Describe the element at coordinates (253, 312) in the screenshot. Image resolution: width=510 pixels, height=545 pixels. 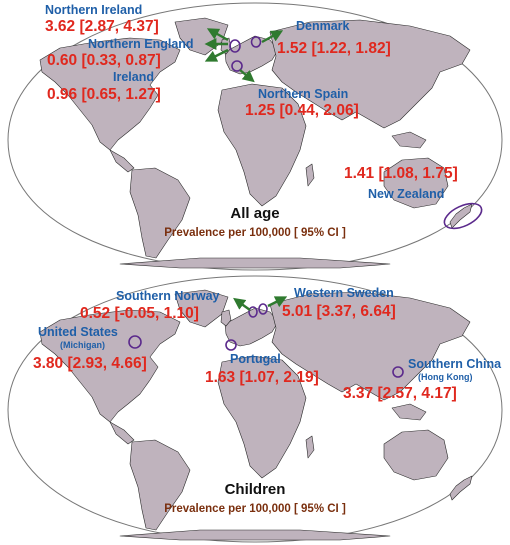
I see `marker-southern-norway` at that location.